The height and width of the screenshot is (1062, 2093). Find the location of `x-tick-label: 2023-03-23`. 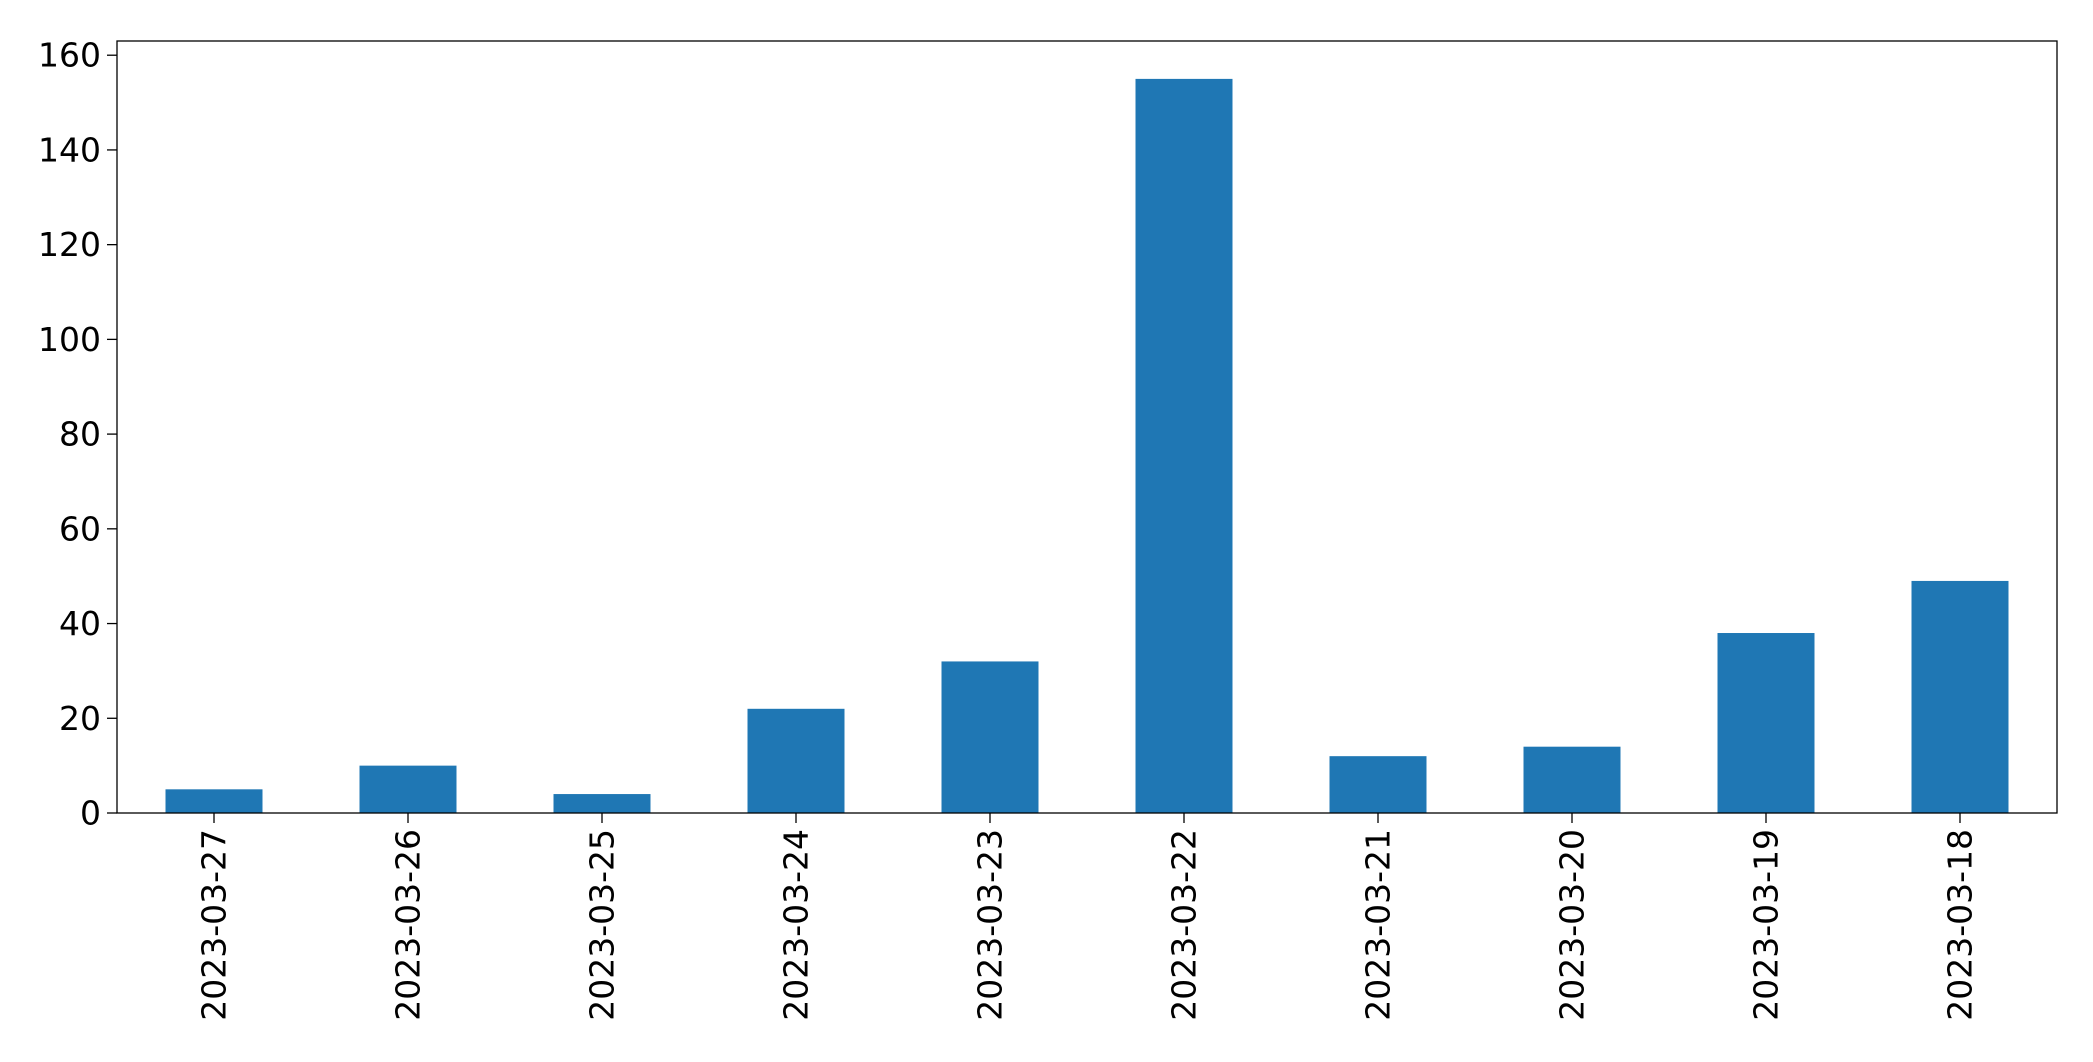

x-tick-label: 2023-03-23 is located at coordinates (990, 925).